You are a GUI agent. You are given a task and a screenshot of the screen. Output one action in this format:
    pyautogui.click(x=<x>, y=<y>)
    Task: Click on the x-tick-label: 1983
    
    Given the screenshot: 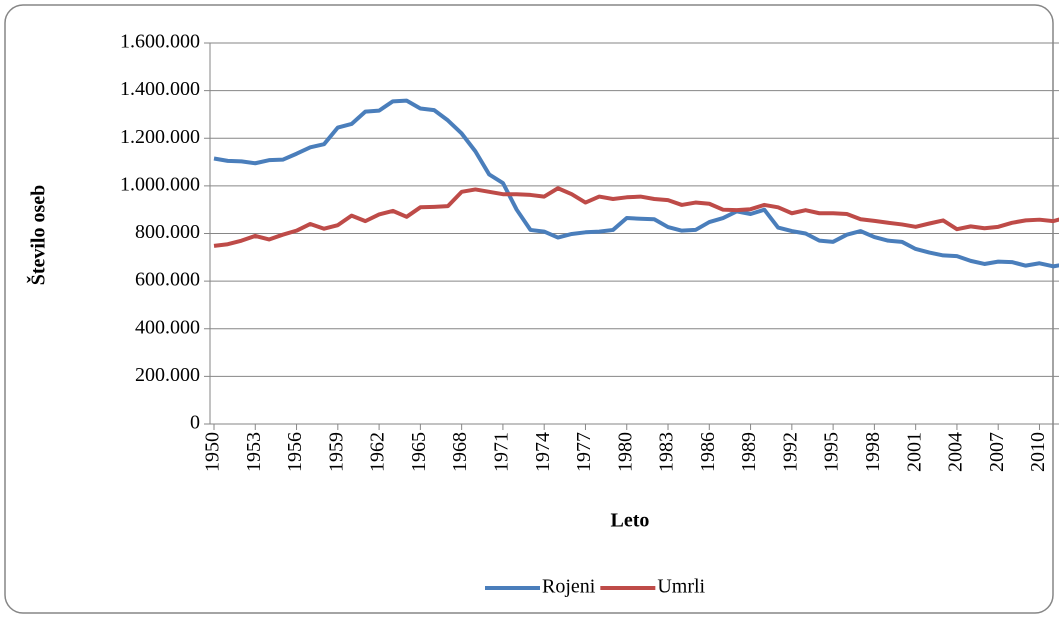 What is the action you would take?
    pyautogui.click(x=667, y=452)
    